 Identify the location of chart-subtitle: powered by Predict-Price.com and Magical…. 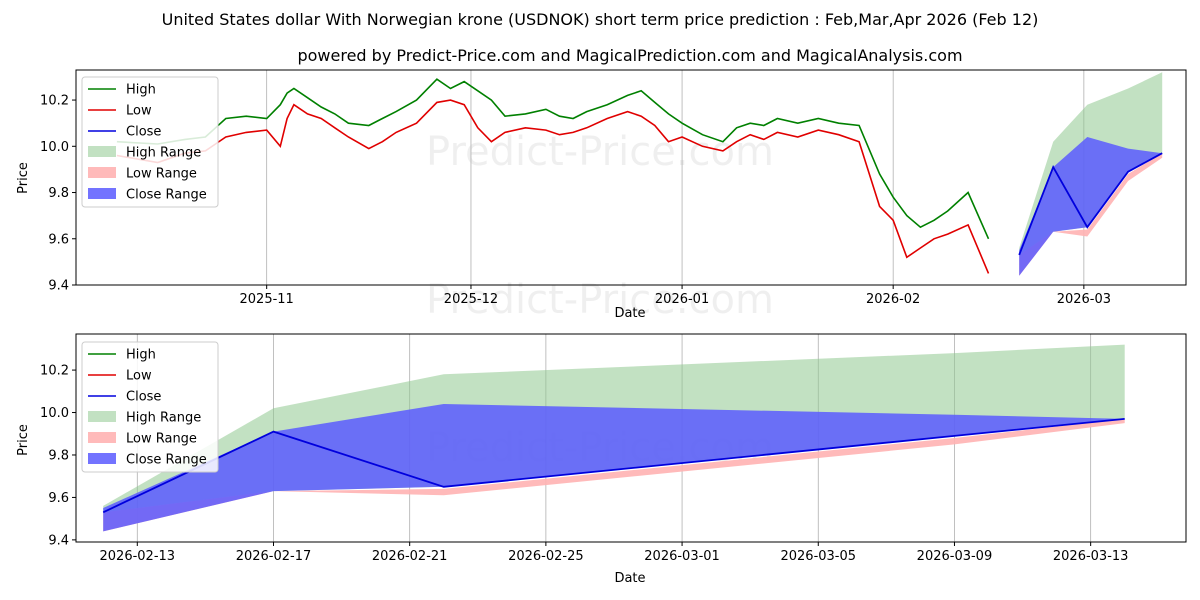
(629, 55).